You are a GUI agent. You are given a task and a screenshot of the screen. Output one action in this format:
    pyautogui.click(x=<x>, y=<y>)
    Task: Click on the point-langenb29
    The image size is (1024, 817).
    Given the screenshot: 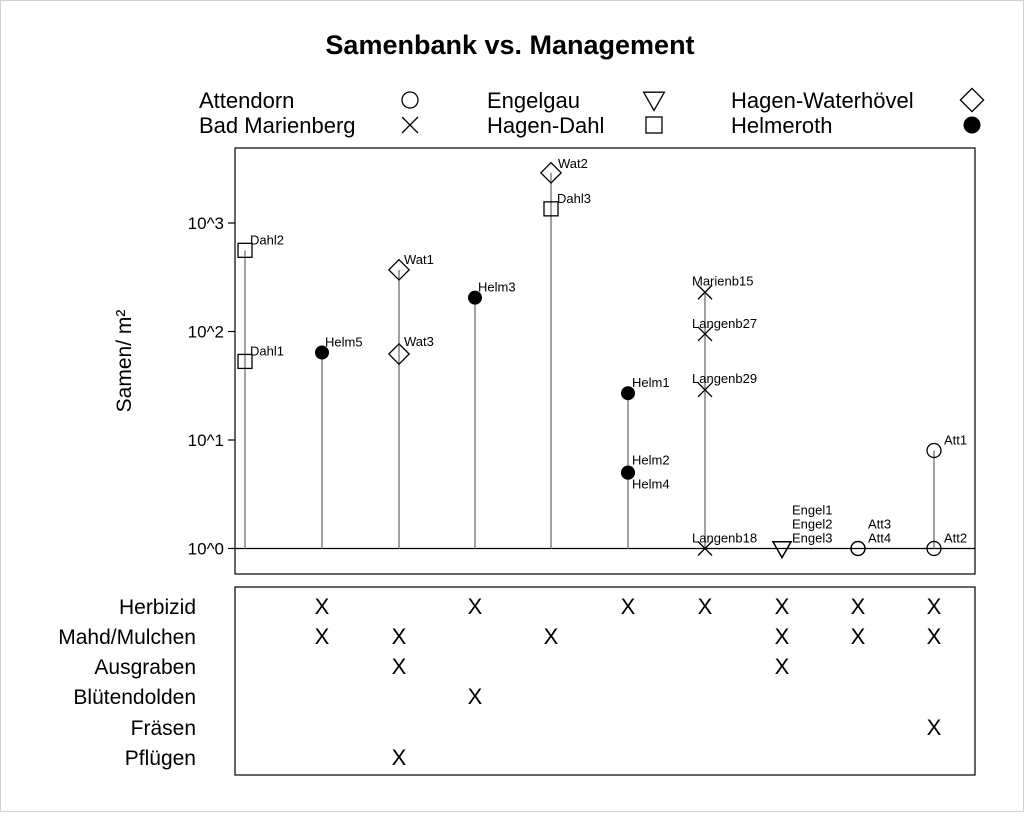 What is the action you would take?
    pyautogui.click(x=705, y=390)
    